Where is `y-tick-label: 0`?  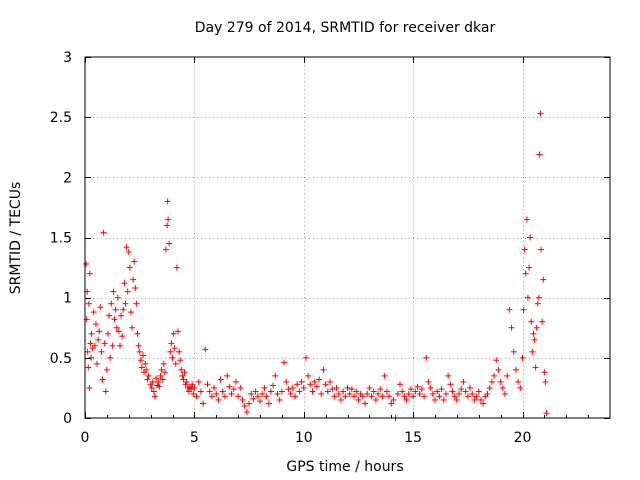 y-tick-label: 0 is located at coordinates (67, 419).